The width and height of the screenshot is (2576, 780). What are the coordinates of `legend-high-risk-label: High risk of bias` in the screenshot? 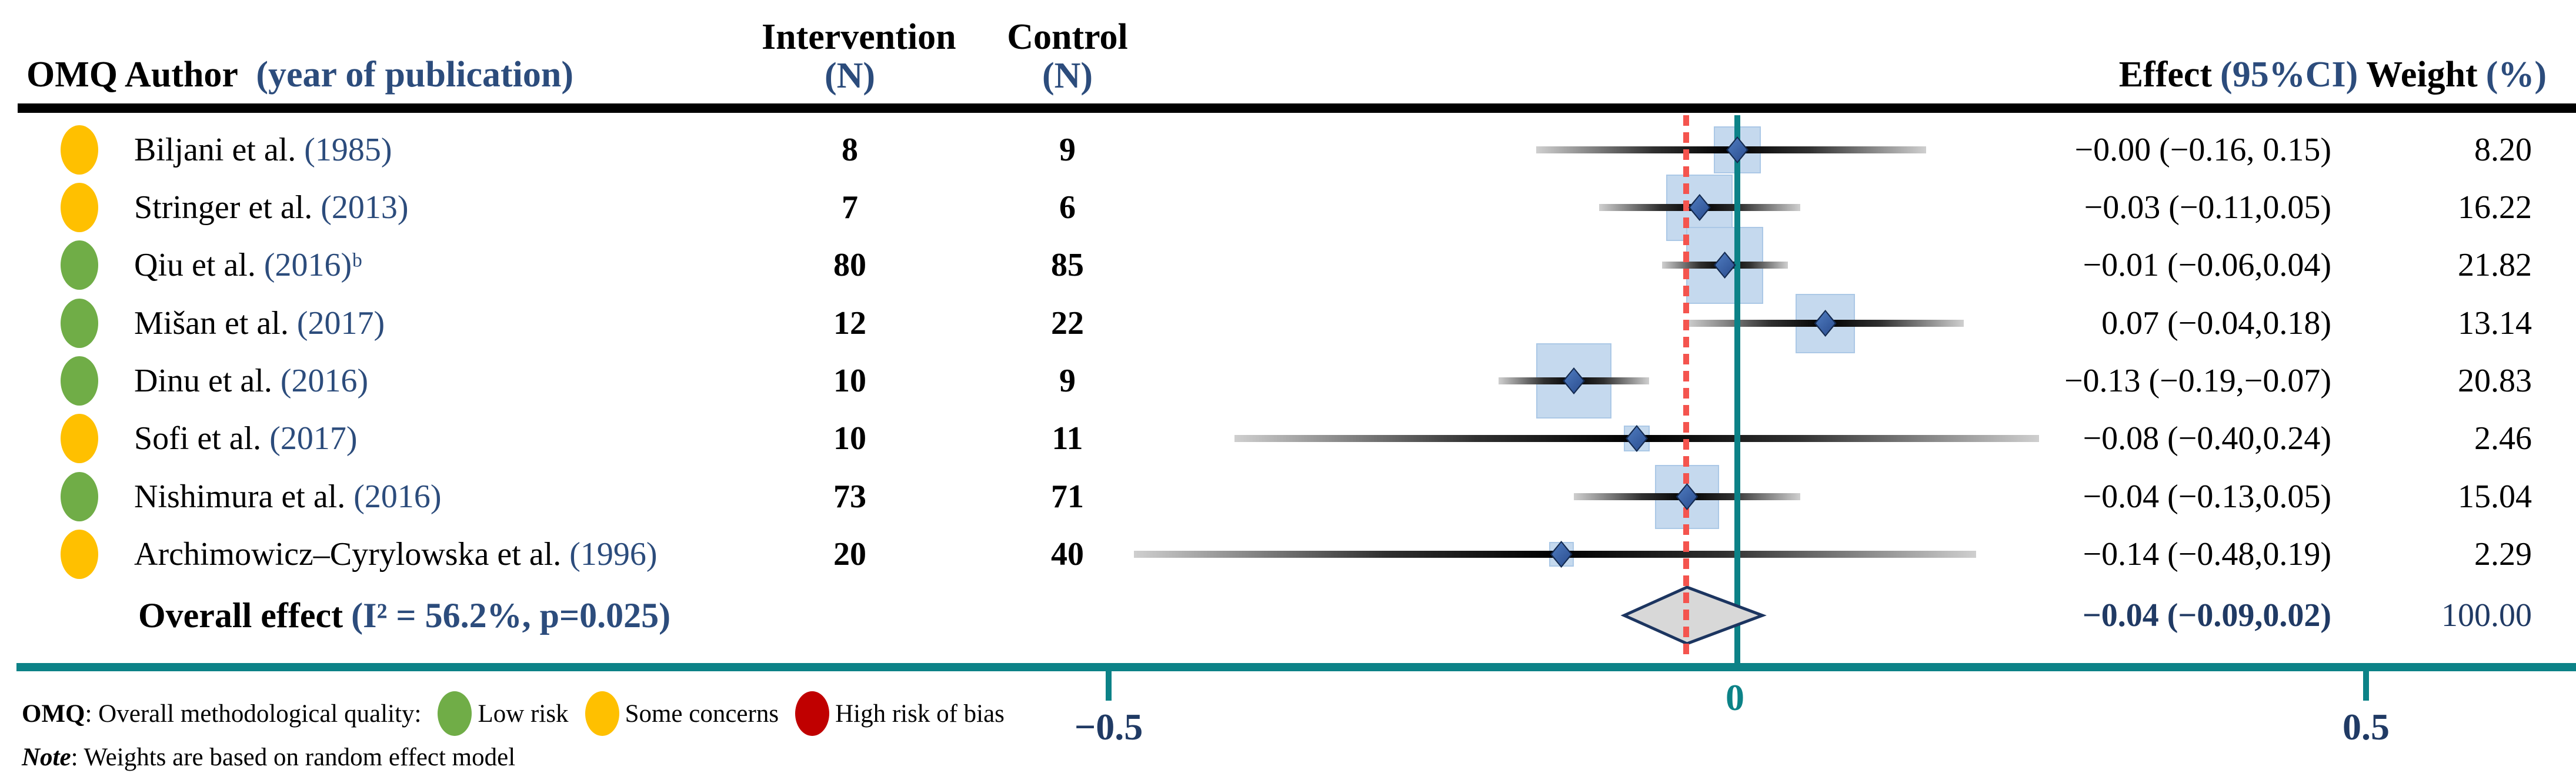 It's located at (920, 713).